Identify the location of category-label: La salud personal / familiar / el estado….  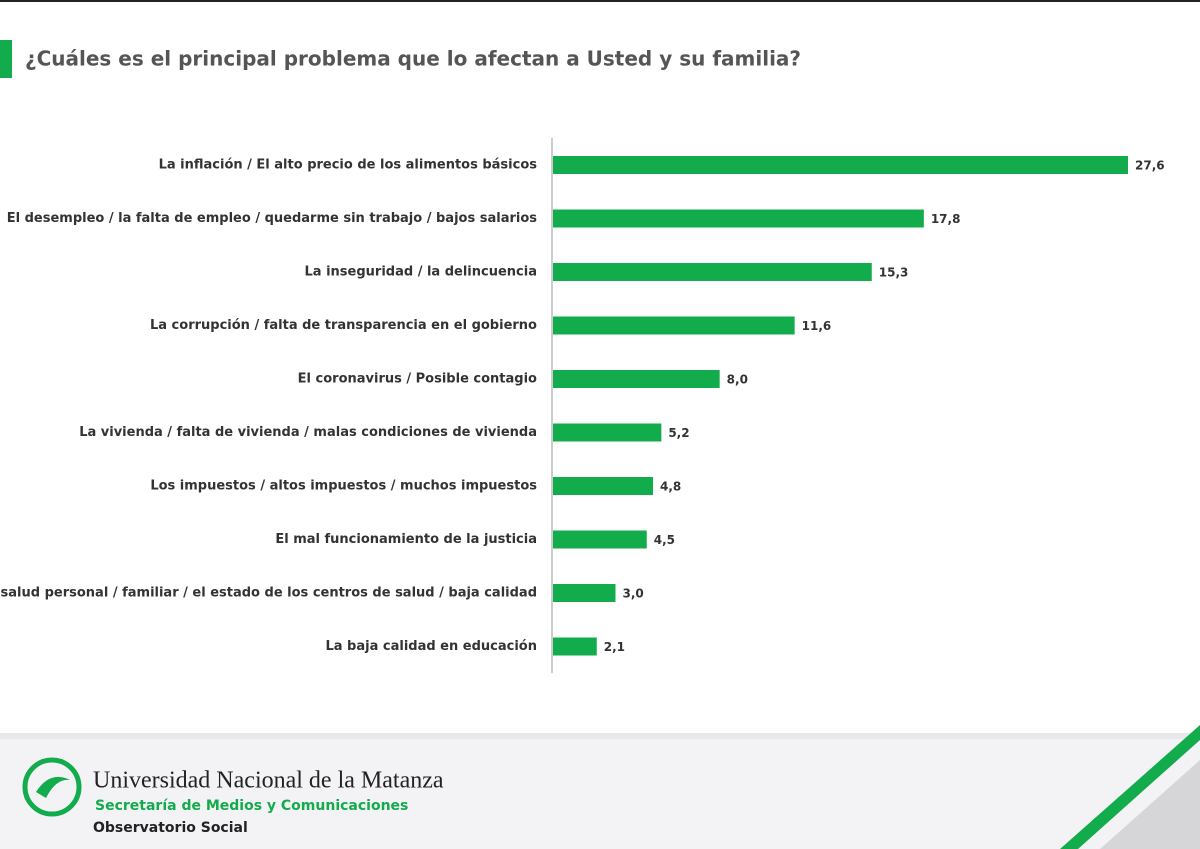
(268, 593).